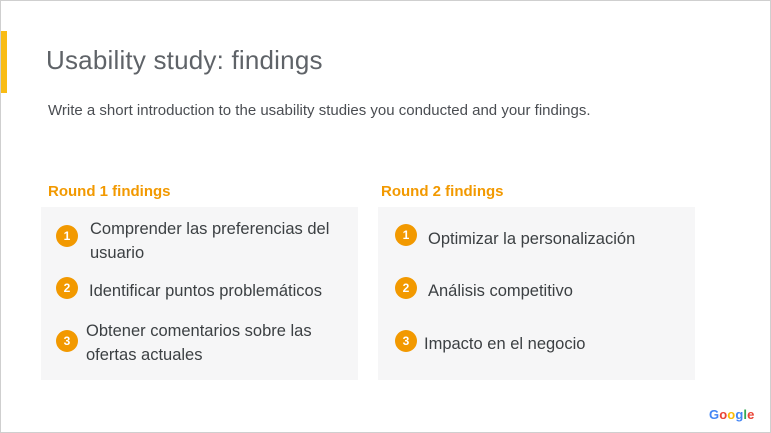 This screenshot has width=771, height=433. I want to click on logo-letter: e, so click(751, 414).